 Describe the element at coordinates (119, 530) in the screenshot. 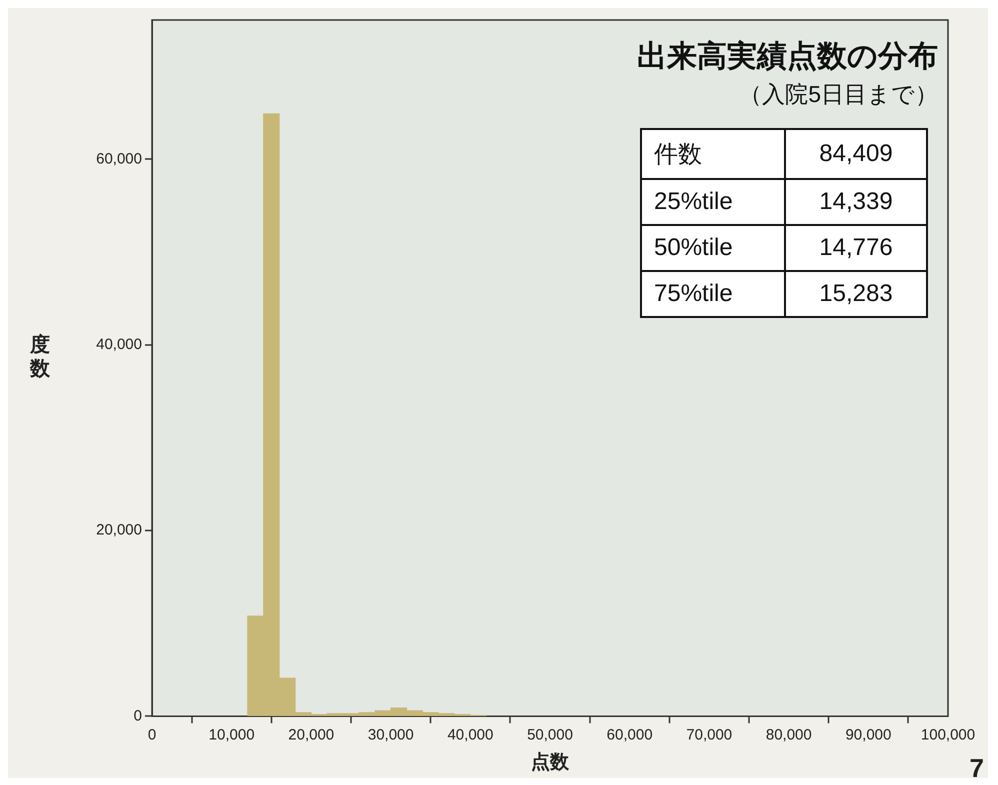

I see `y-tick-label: 20,000` at that location.